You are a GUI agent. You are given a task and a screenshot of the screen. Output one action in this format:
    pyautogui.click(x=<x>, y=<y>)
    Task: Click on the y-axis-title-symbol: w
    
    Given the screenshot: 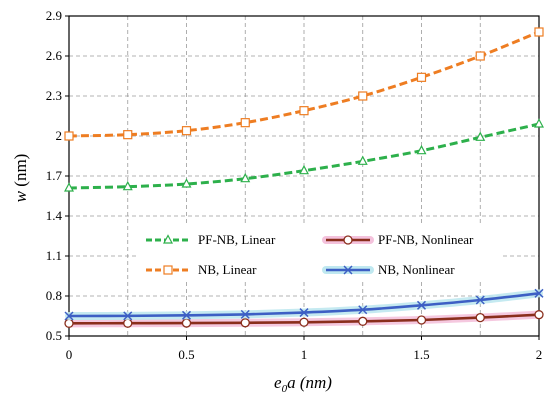 What is the action you would take?
    pyautogui.click(x=20, y=196)
    